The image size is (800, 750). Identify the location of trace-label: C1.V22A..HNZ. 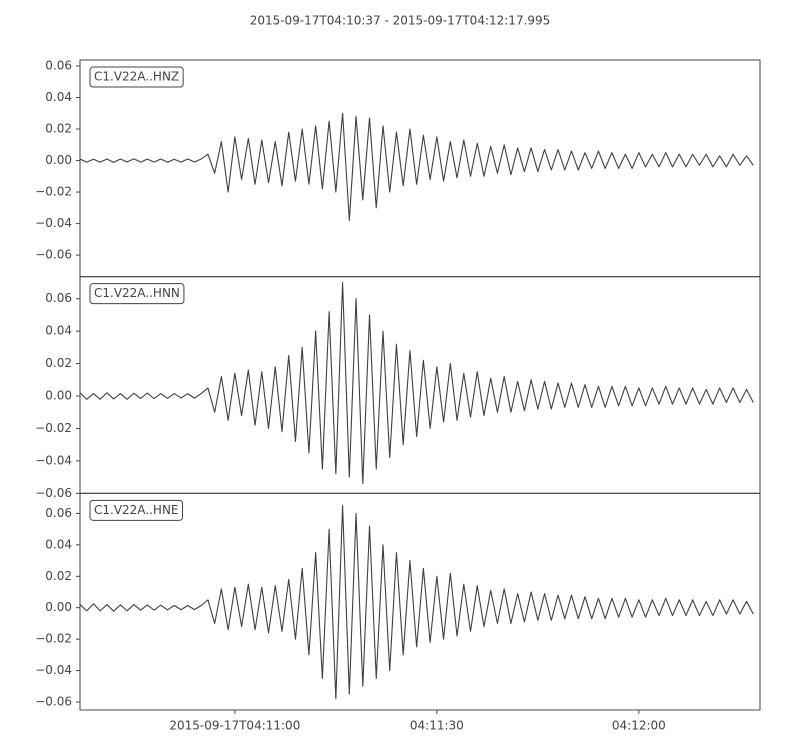
(136, 77).